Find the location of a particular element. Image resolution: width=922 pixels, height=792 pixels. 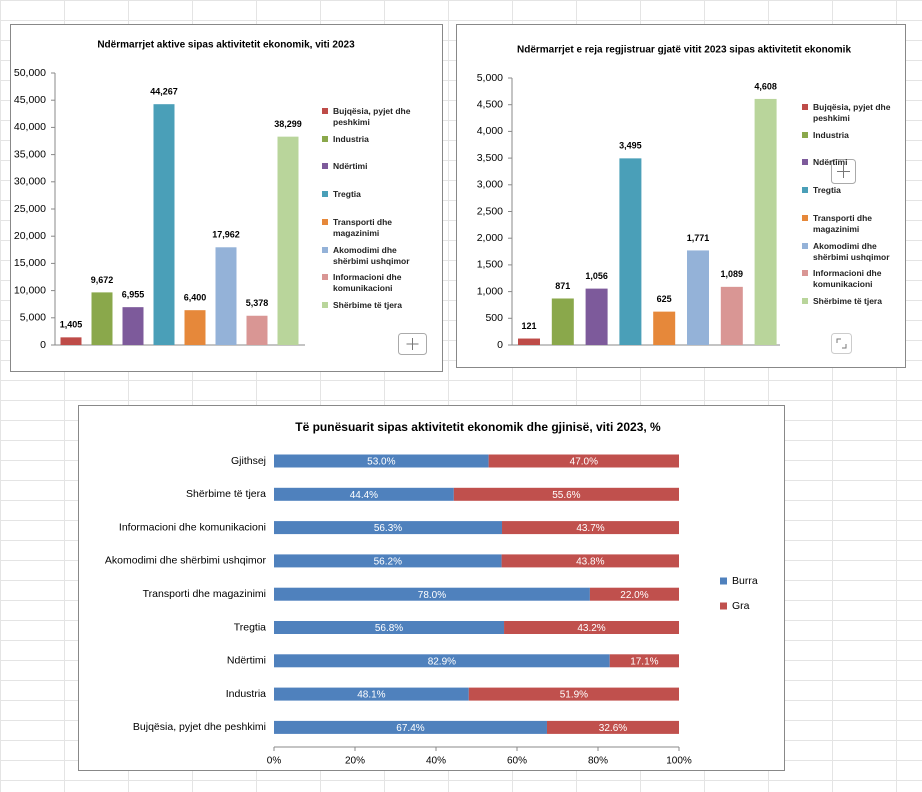

y-tick-label: 5,000 is located at coordinates (33, 318).